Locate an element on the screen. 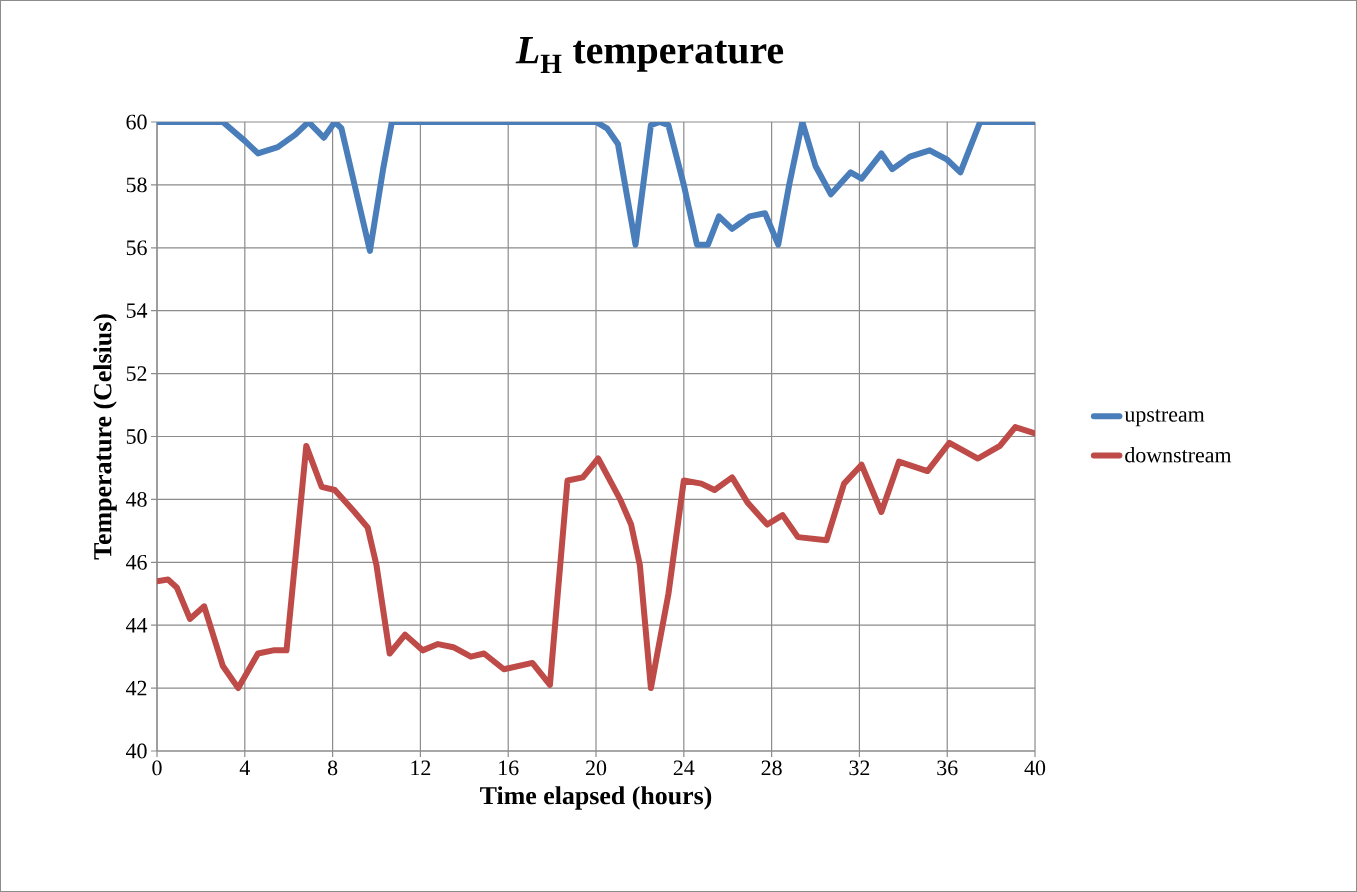 The width and height of the screenshot is (1357, 892). y-tick-label: 52 is located at coordinates (136, 373).